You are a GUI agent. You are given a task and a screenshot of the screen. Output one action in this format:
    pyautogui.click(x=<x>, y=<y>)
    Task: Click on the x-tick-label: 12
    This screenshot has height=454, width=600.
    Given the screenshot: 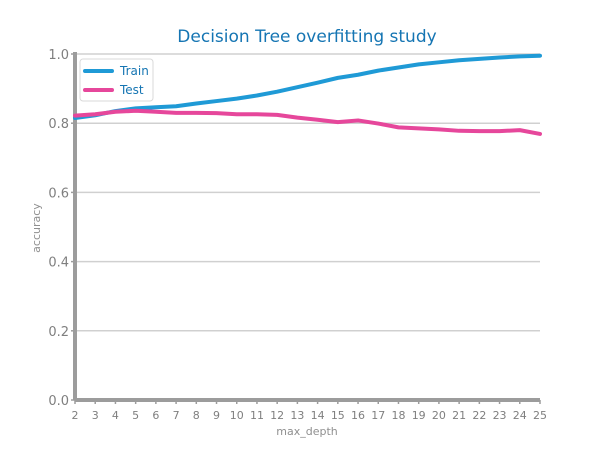 What is the action you would take?
    pyautogui.click(x=277, y=415)
    